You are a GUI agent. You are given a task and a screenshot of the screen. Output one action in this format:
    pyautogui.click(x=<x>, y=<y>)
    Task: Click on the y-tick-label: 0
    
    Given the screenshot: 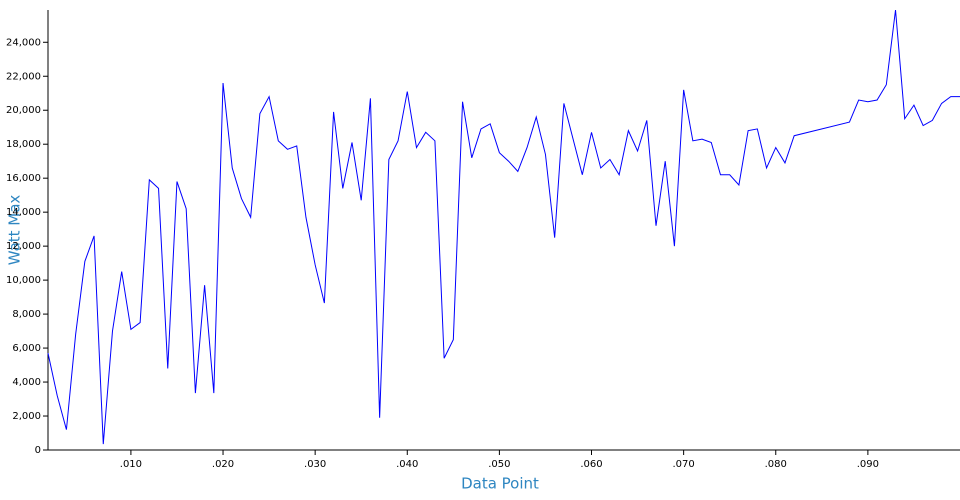 What is the action you would take?
    pyautogui.click(x=38, y=450)
    